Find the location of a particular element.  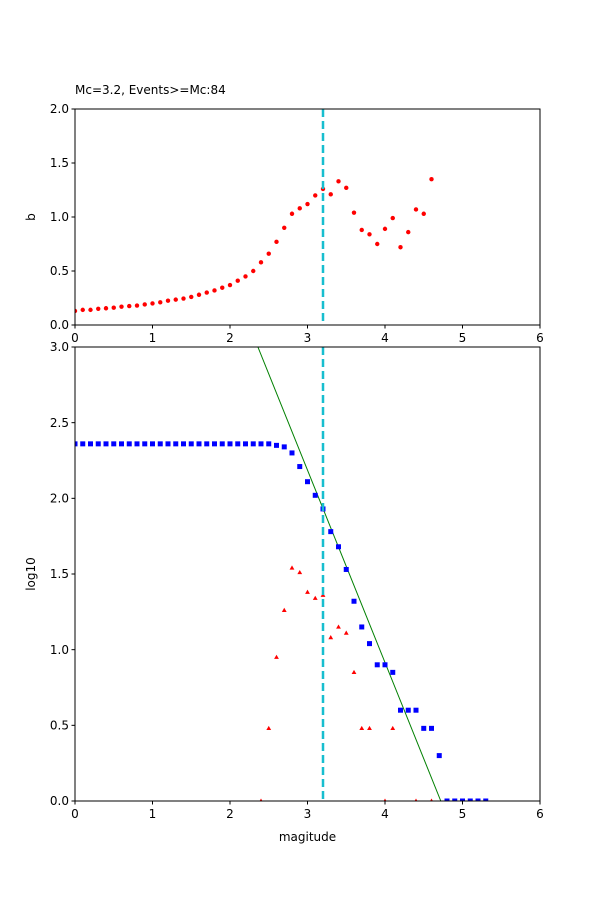

b-value-y-ticks: 0.0 0.5 1.0 1.5 2.0 is located at coordinates (62, 217).